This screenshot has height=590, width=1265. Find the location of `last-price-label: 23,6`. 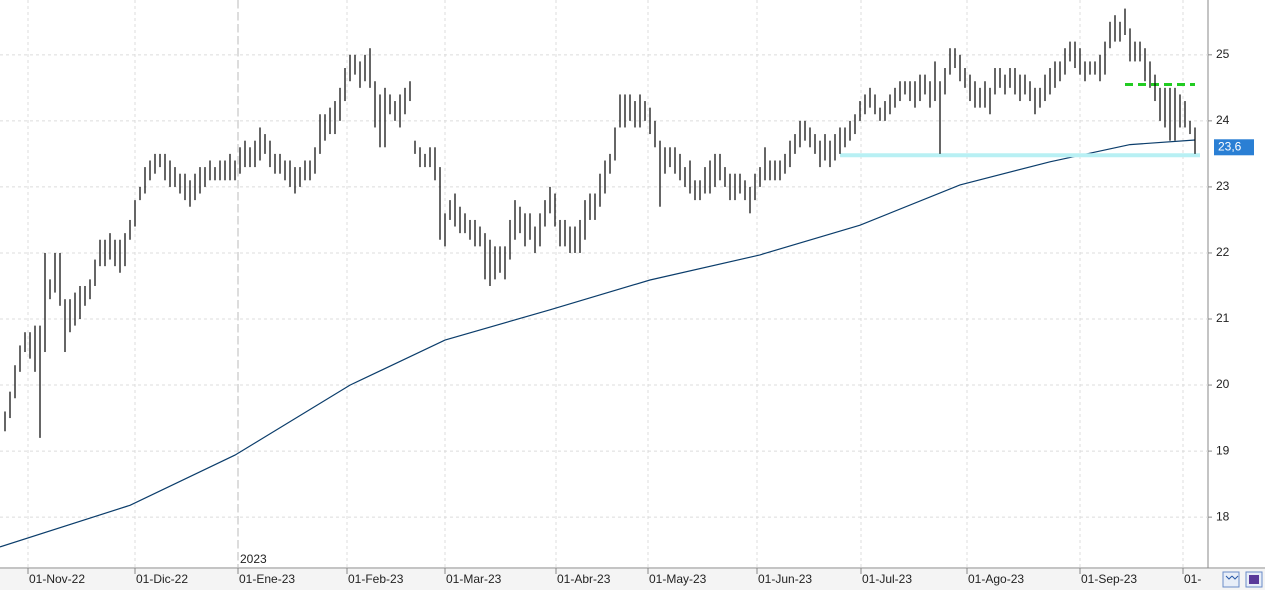

last-price-label: 23,6 is located at coordinates (1230, 146).